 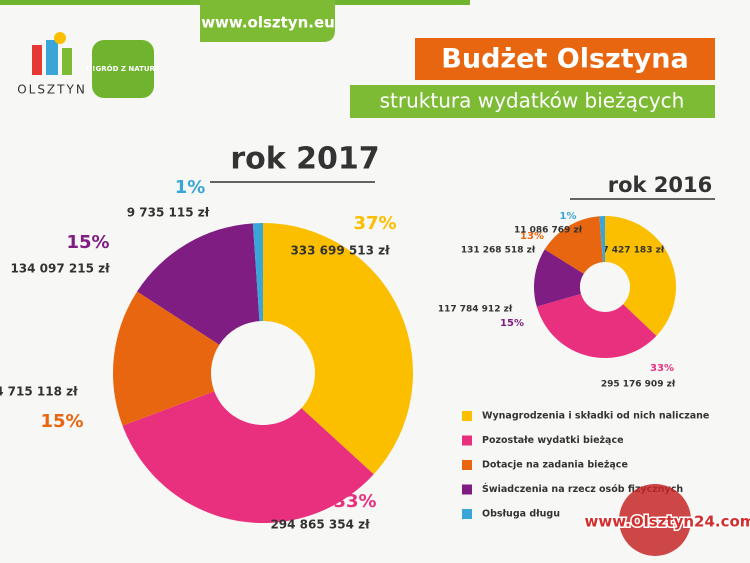 I want to click on value-label: 11 086 769 zł, so click(x=548, y=231).